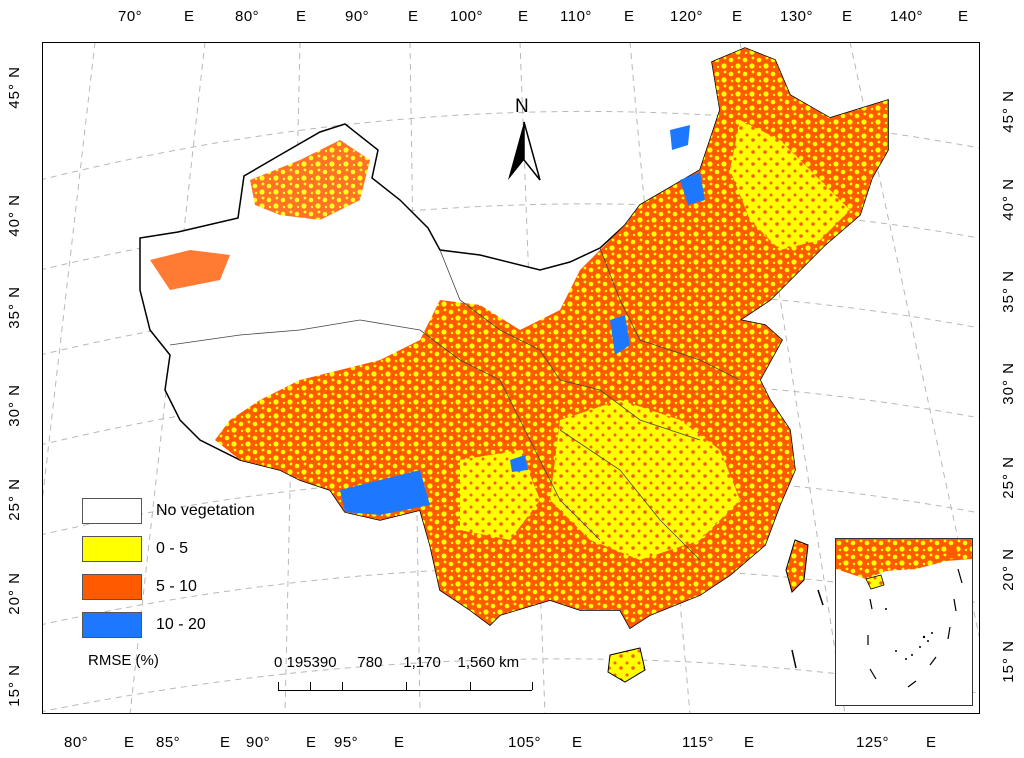 This screenshot has height=758, width=1024. What do you see at coordinates (409, 674) in the screenshot?
I see `scale-bar: 0 195390 780 1,170 1,560 km` at bounding box center [409, 674].